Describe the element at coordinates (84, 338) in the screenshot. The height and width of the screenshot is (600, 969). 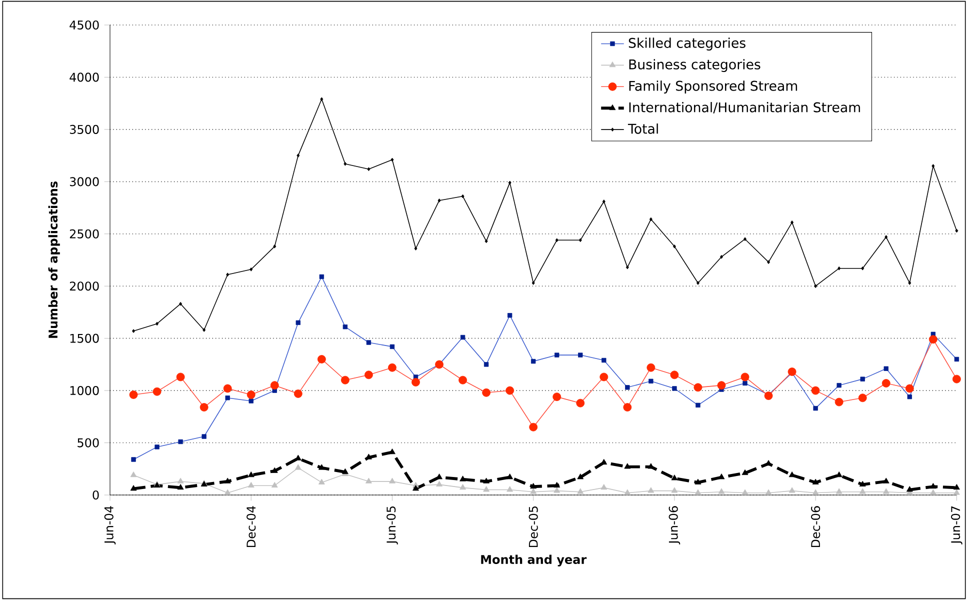
I see `y-tick-label: 1500` at that location.